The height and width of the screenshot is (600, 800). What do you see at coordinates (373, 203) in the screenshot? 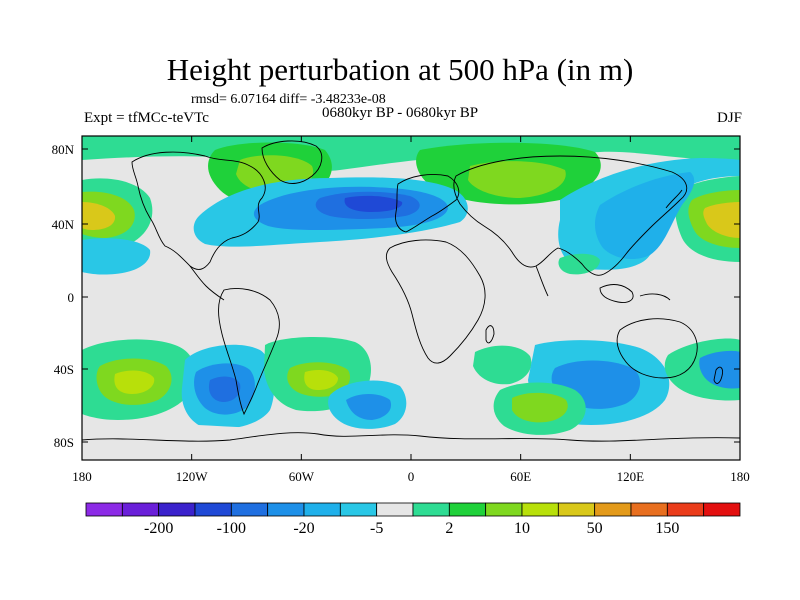
I see `contour-band-natlantic-deepest` at bounding box center [373, 203].